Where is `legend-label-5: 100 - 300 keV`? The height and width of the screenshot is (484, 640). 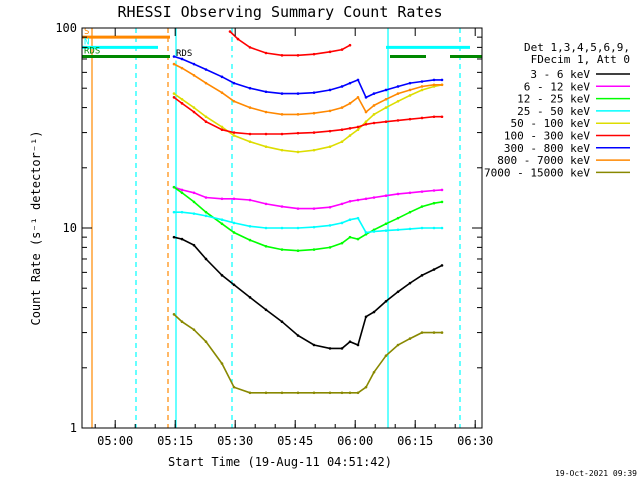 legend-label-5: 100 - 300 keV is located at coordinates (547, 136).